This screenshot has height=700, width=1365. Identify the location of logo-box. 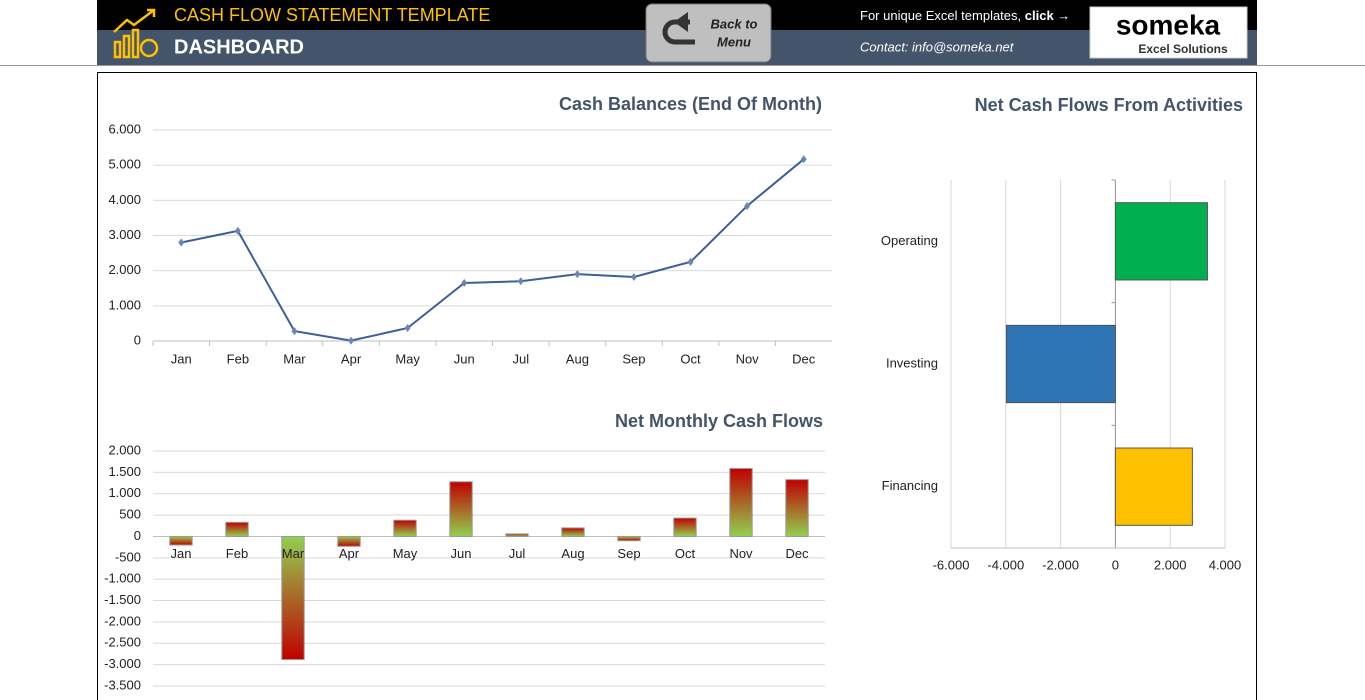
(1168, 32).